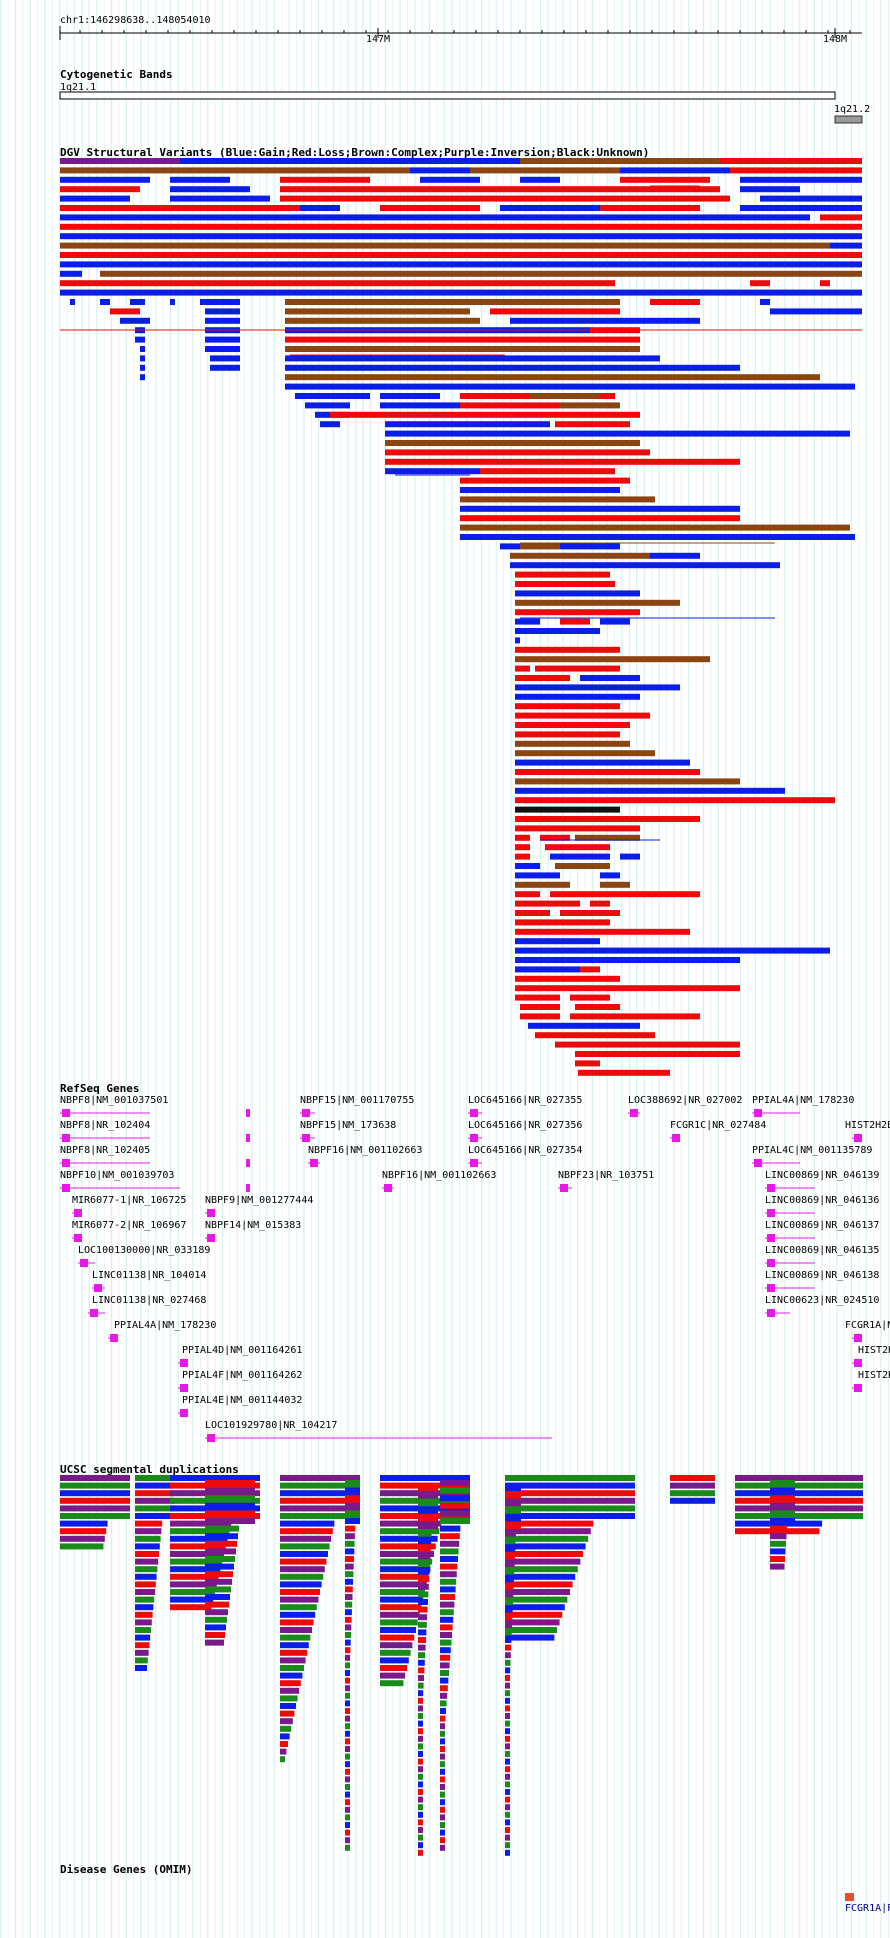  I want to click on gene-label: NBPF9|NM_001277444, so click(259, 1200).